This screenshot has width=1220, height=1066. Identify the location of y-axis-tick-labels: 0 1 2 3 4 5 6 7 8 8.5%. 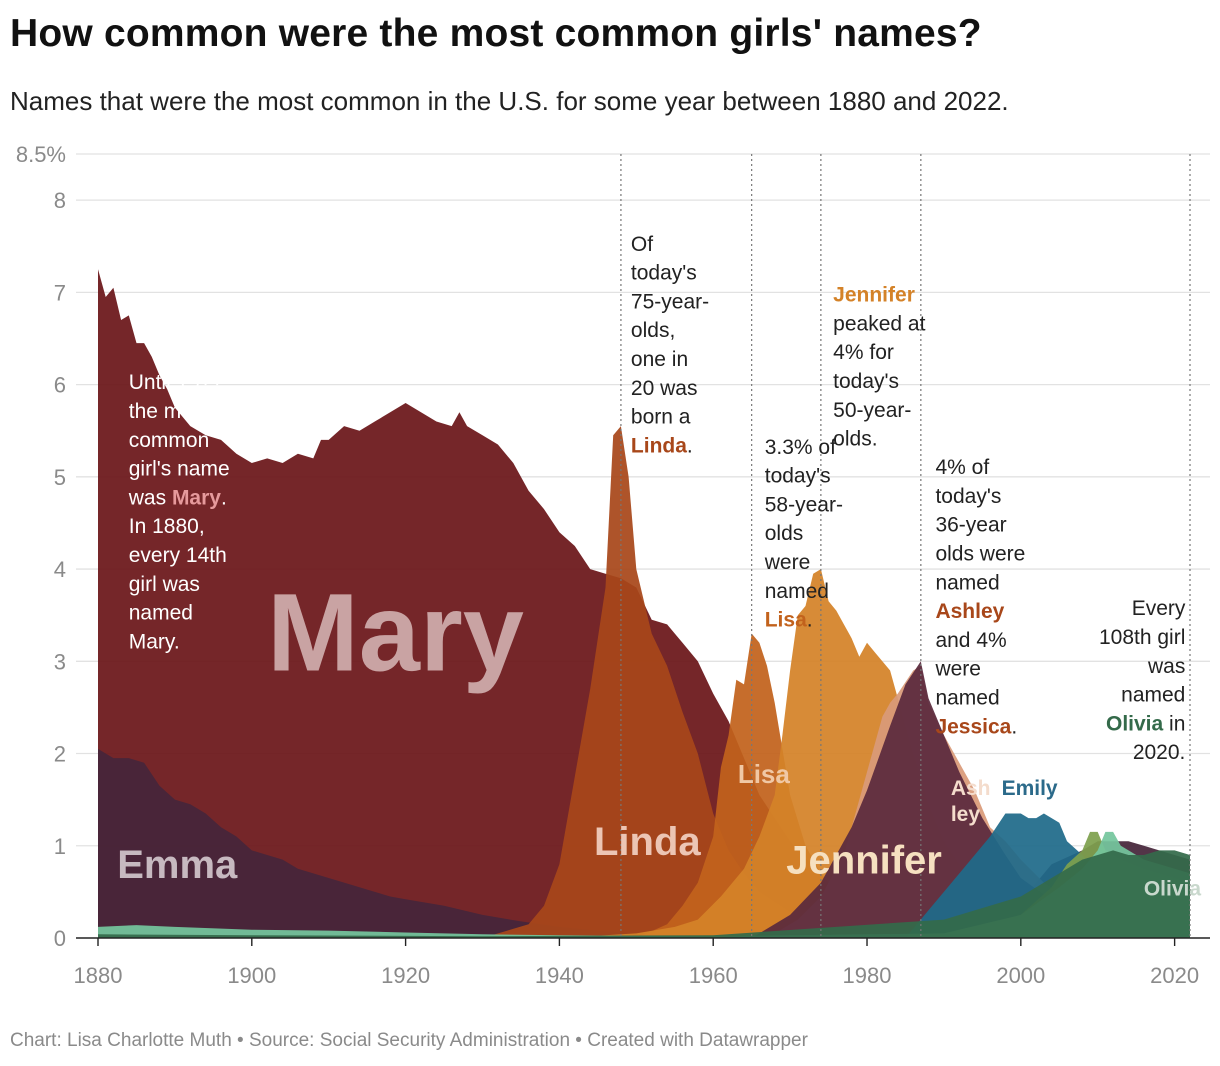
(41, 546).